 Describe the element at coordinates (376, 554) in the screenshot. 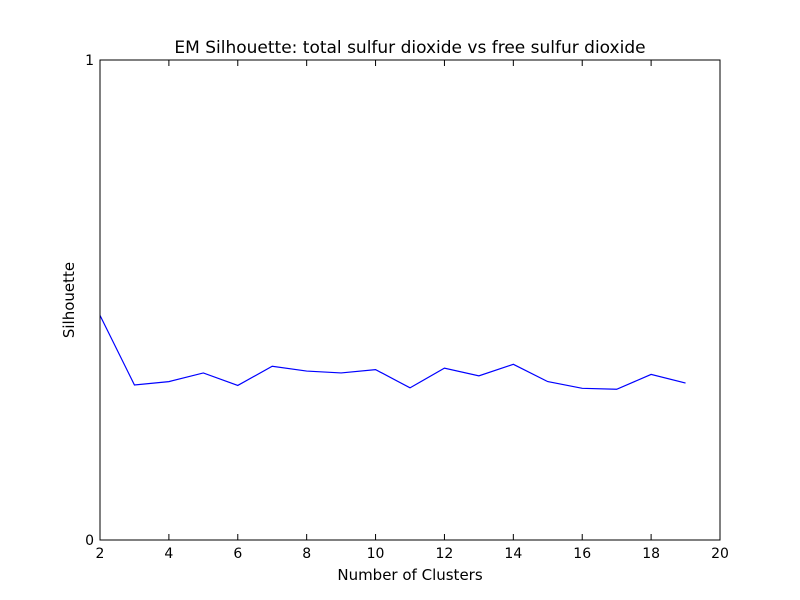

I see `x-tick-label: 10` at that location.